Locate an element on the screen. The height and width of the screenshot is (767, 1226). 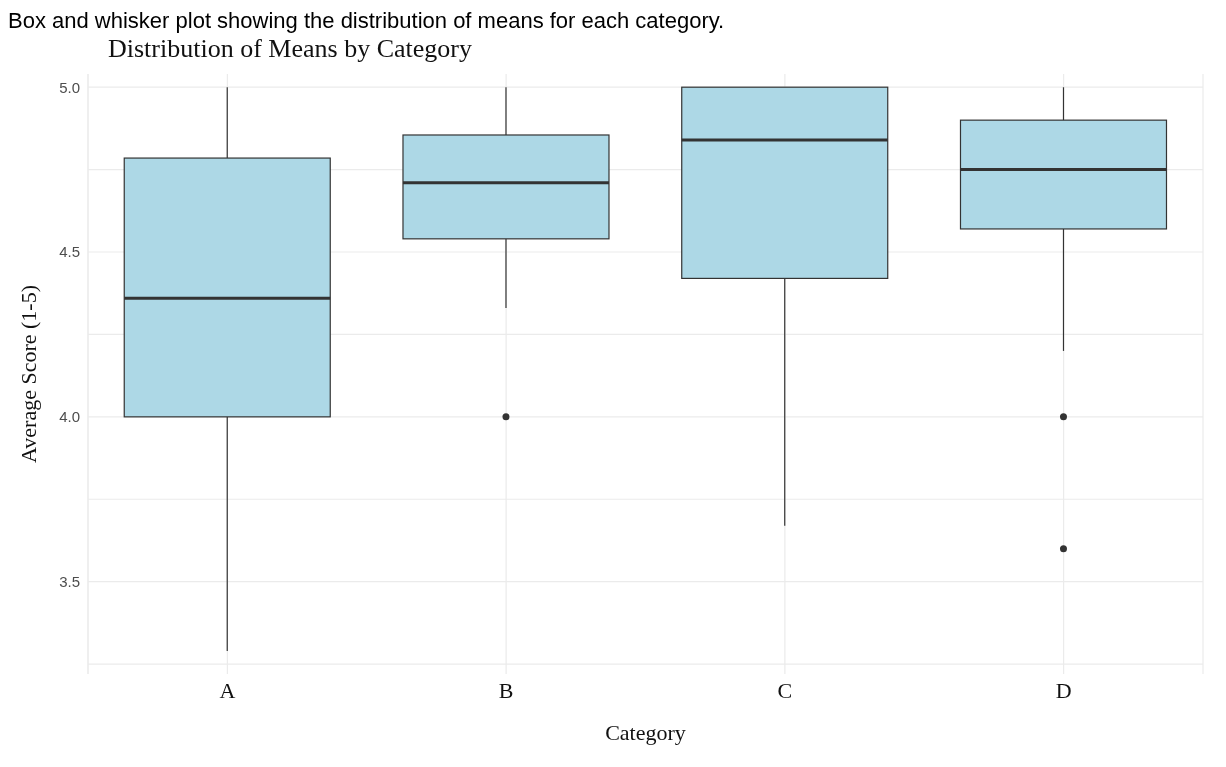
y-tick-label: 5.0 is located at coordinates (69, 87).